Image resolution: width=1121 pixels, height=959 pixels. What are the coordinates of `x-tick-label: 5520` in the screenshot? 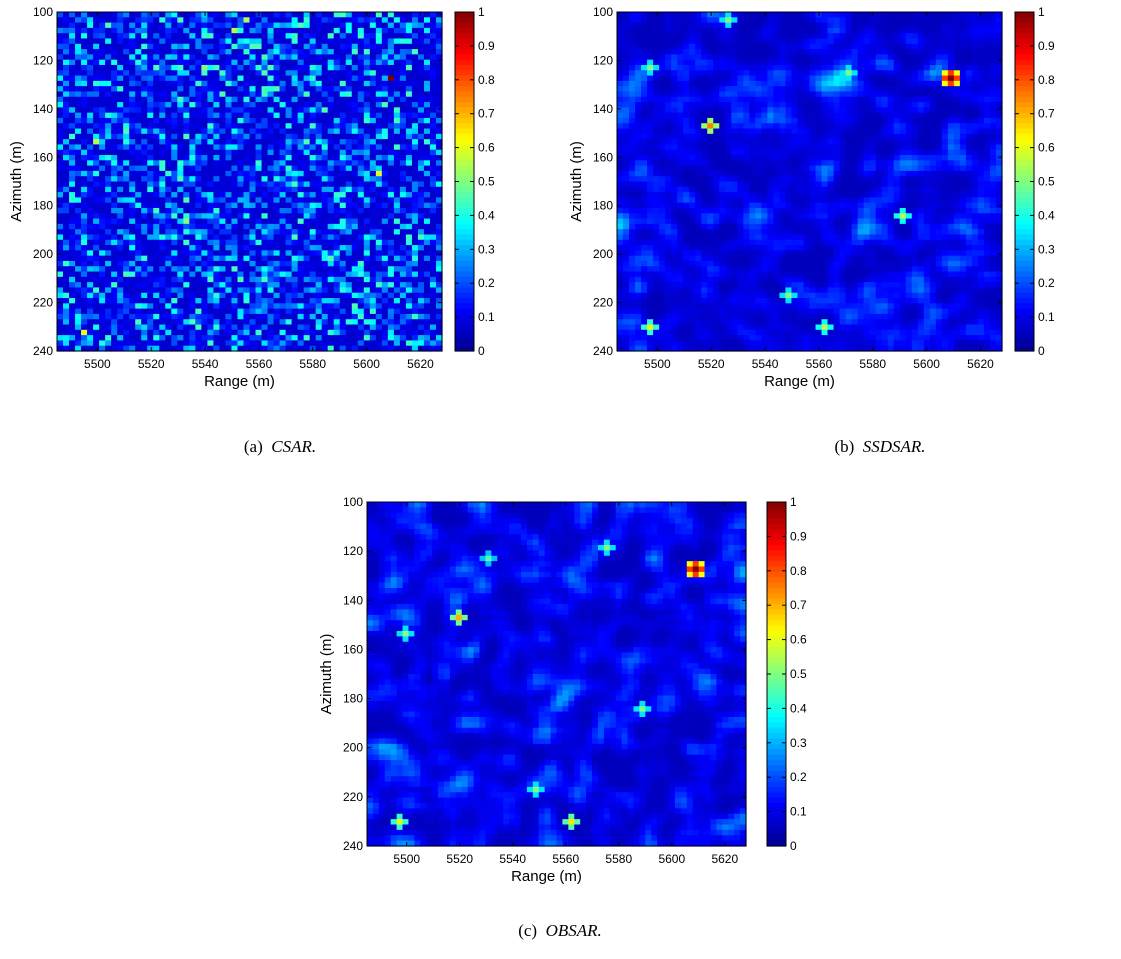 It's located at (151, 364).